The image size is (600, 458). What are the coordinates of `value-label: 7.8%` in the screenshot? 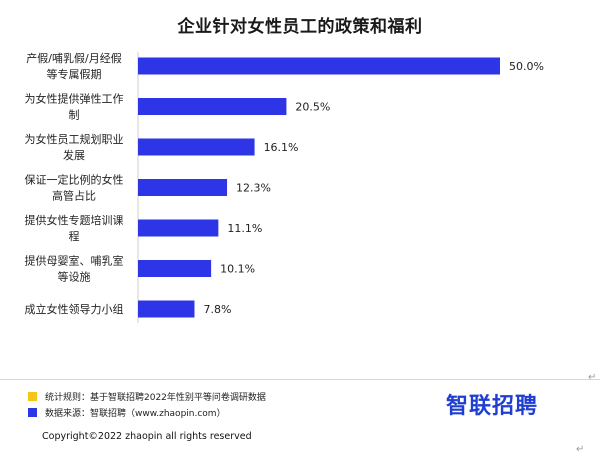 It's located at (217, 309).